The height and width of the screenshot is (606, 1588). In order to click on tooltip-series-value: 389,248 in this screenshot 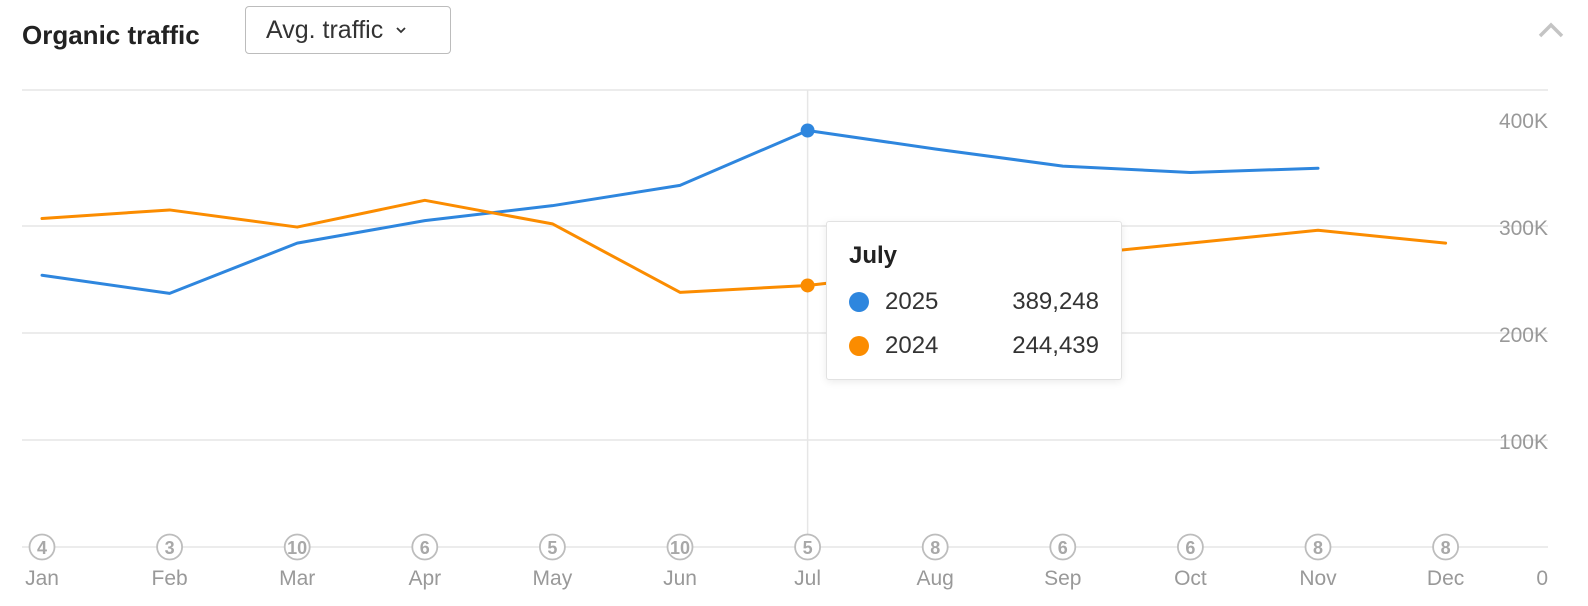, I will do `click(1055, 301)`.